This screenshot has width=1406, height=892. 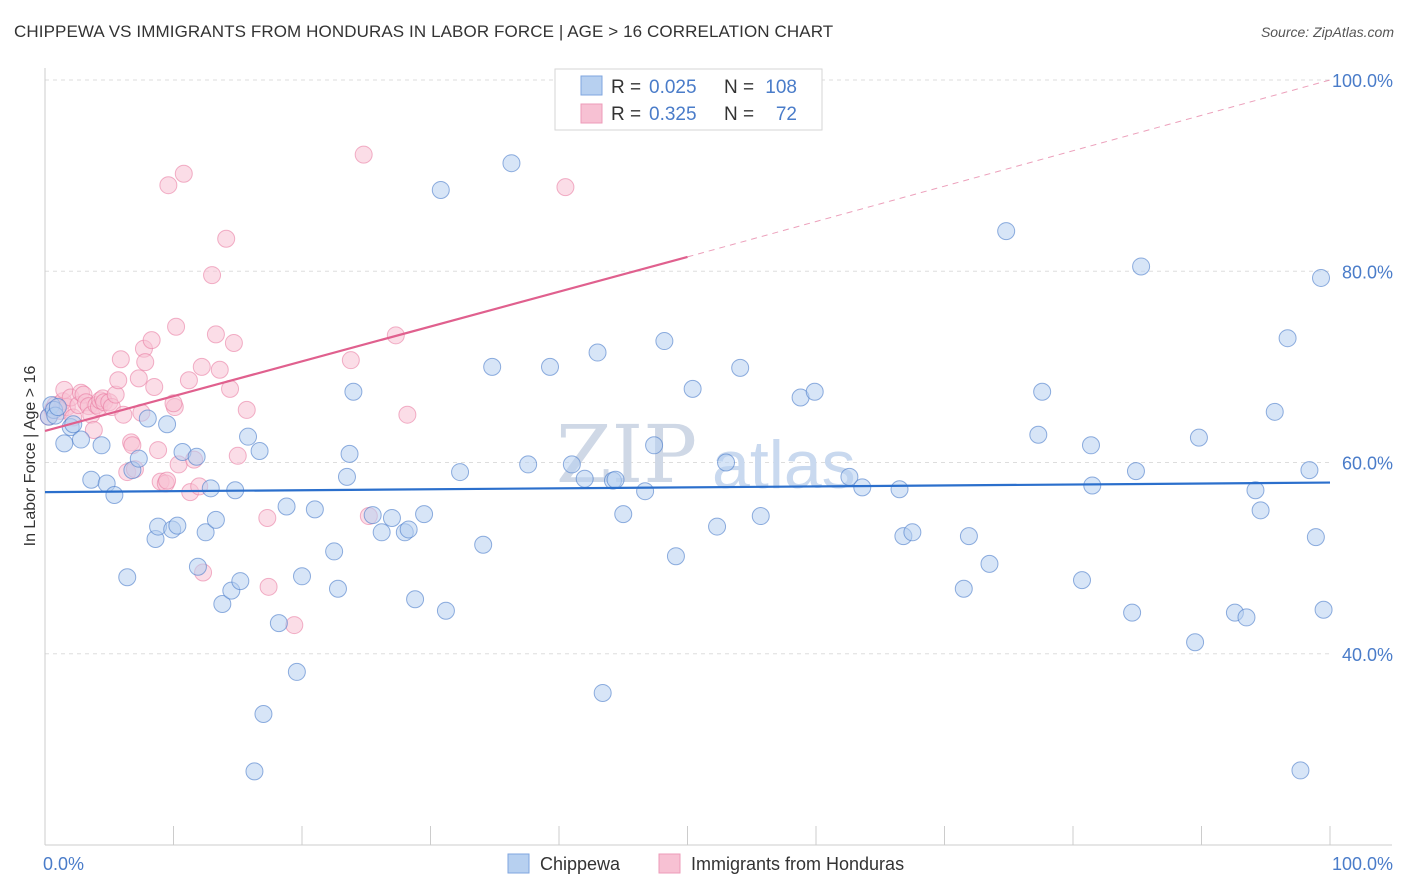 What do you see at coordinates (1362, 81) in the screenshot?
I see `y-tick-label: 100.0%` at bounding box center [1362, 81].